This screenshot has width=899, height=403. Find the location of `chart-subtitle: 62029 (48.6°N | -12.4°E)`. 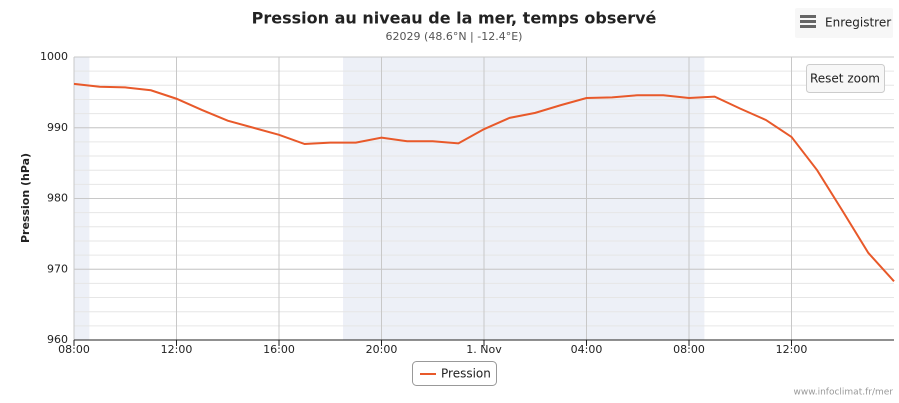

chart-subtitle: 62029 (48.6°N | -12.4°E) is located at coordinates (454, 36).